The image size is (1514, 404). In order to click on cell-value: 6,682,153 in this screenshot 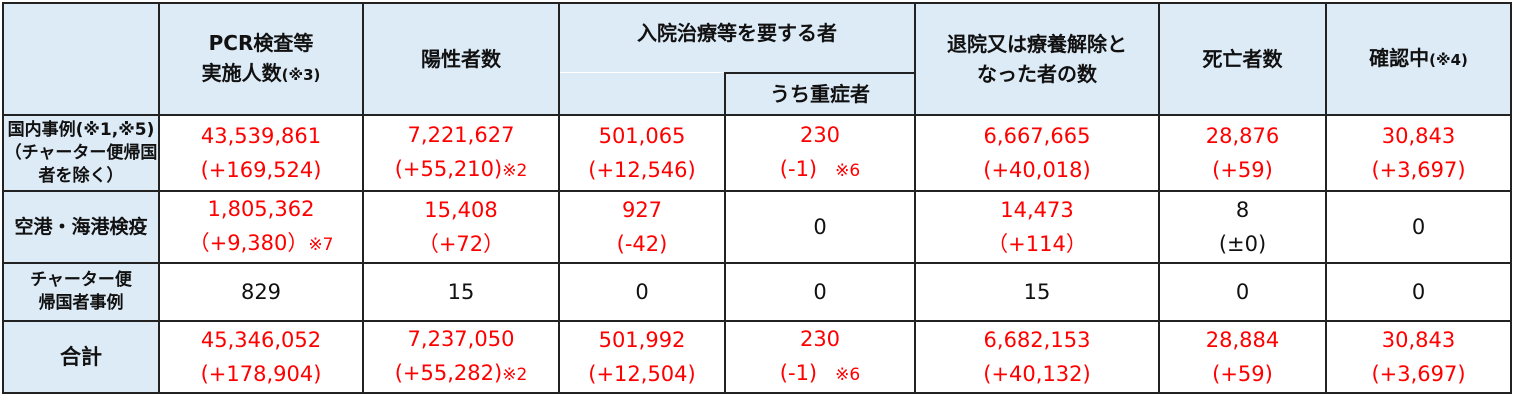, I will do `click(1037, 340)`.